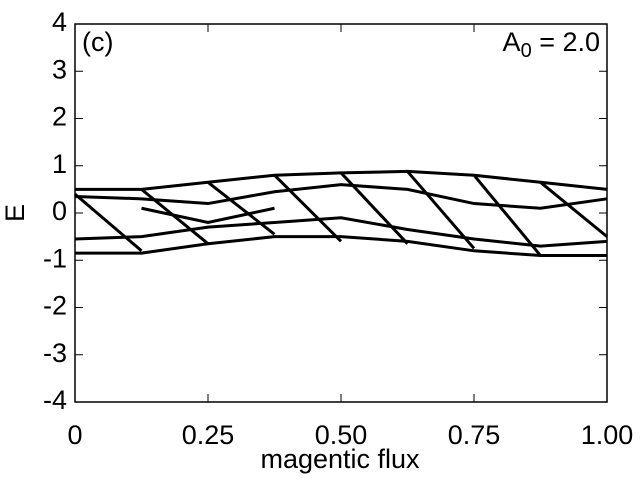  What do you see at coordinates (59, 22) in the screenshot?
I see `y-tick-label: 4` at bounding box center [59, 22].